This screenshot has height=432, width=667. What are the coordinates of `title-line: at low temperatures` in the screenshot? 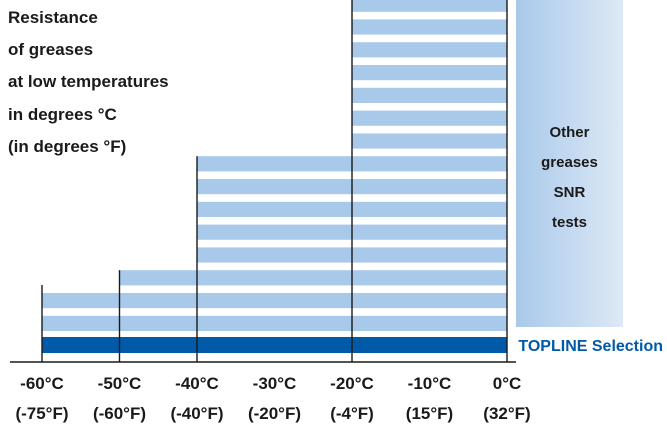 It's located at (88, 81).